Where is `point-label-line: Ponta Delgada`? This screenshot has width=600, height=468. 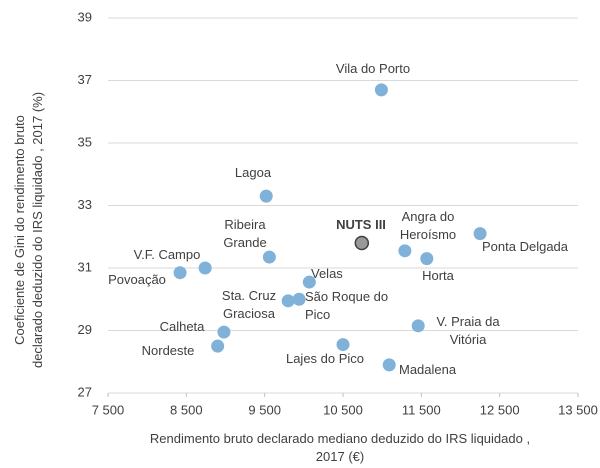 point-label-line: Ponta Delgada is located at coordinates (525, 246).